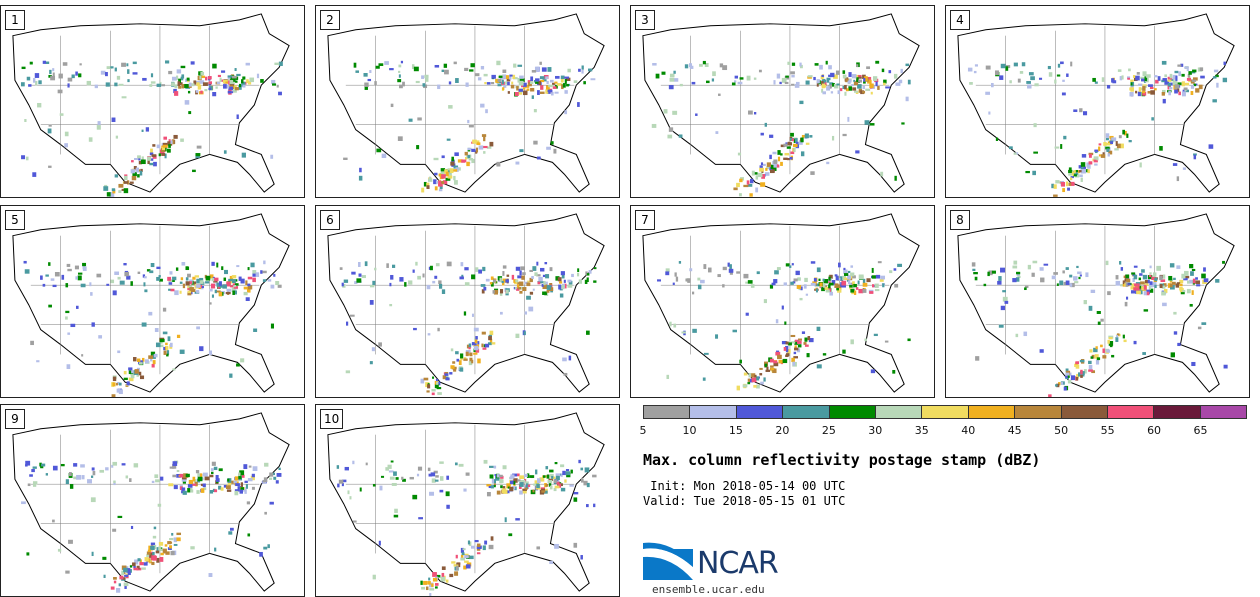  Describe the element at coordinates (330, 220) in the screenshot. I see `member-label: 6` at that location.